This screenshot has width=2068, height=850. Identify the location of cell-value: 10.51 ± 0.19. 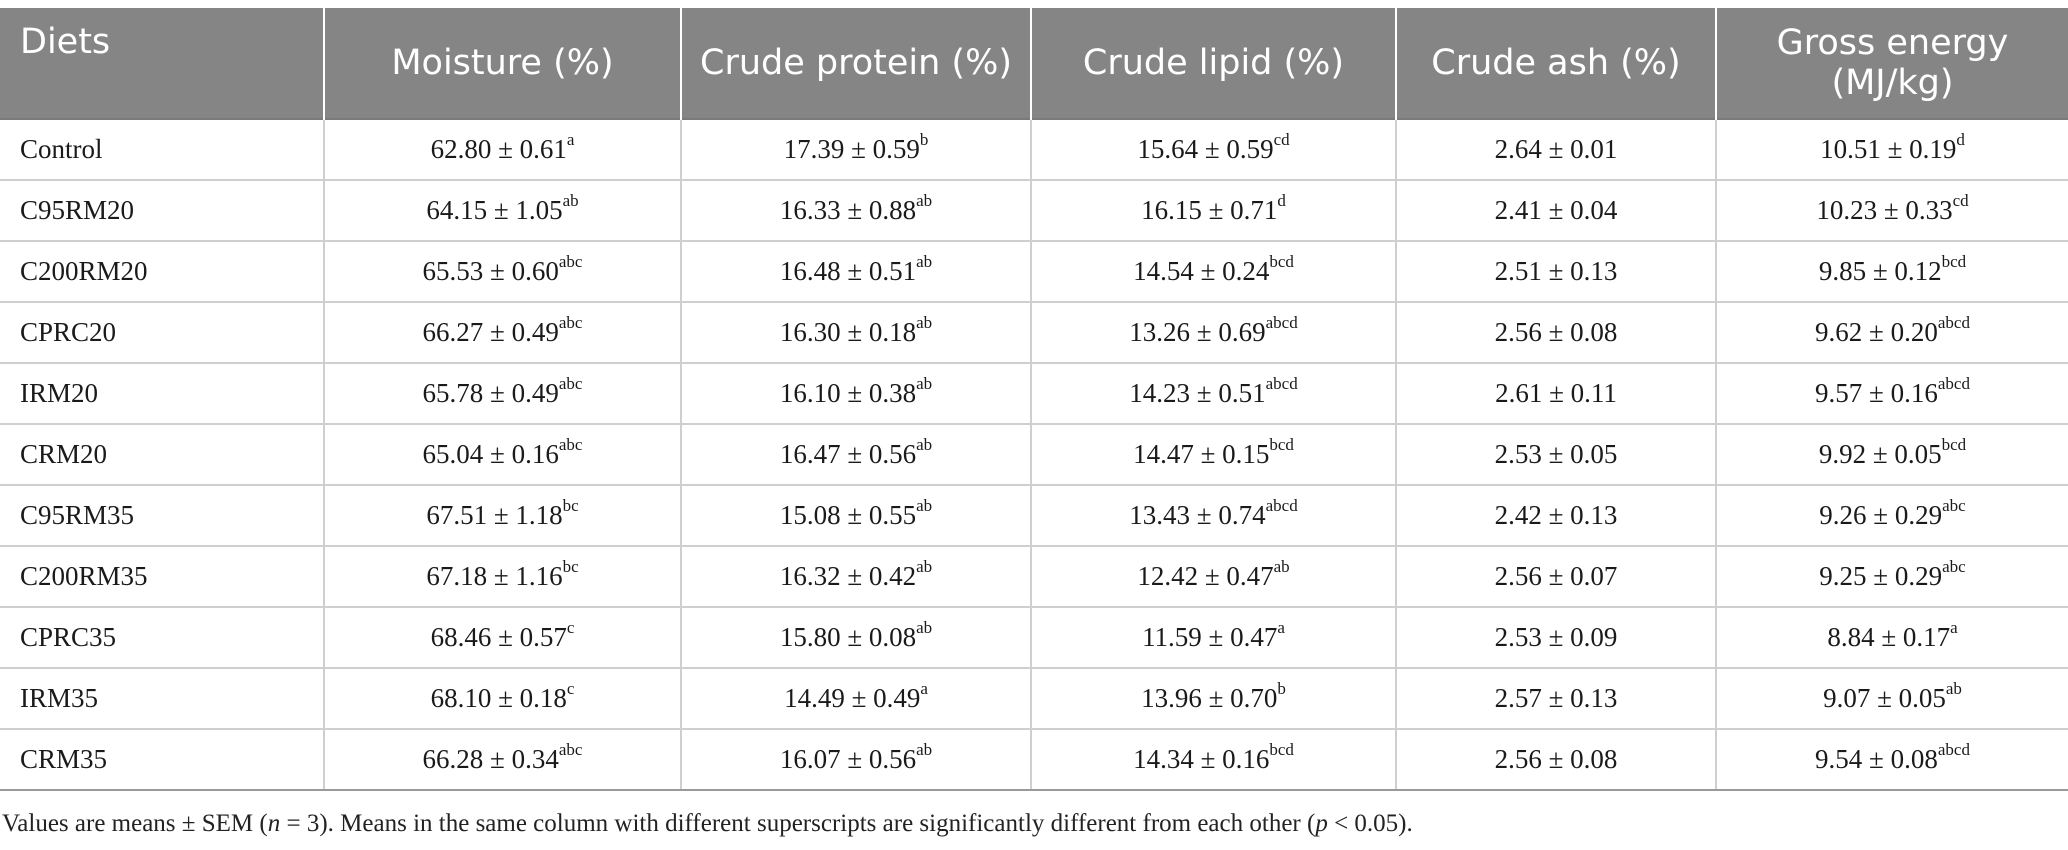
(1888, 149).